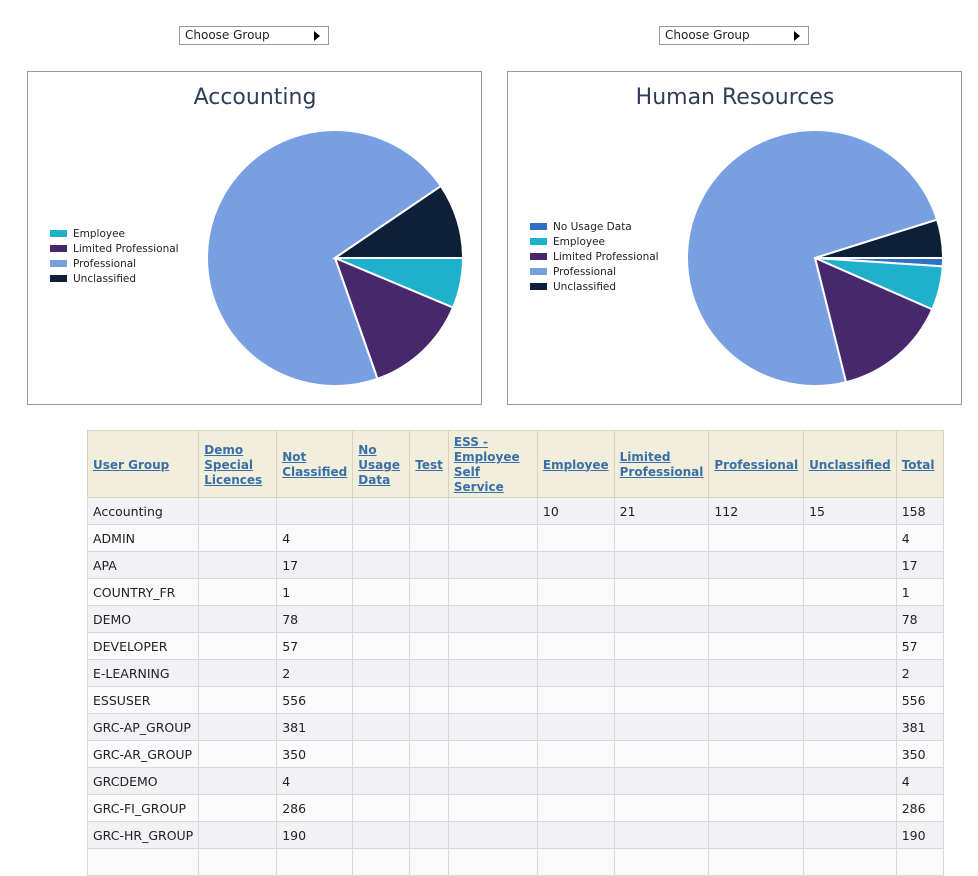 Image resolution: width=978 pixels, height=876 pixels. I want to click on col-demo-special-licences: Demo Special Licences, so click(238, 464).